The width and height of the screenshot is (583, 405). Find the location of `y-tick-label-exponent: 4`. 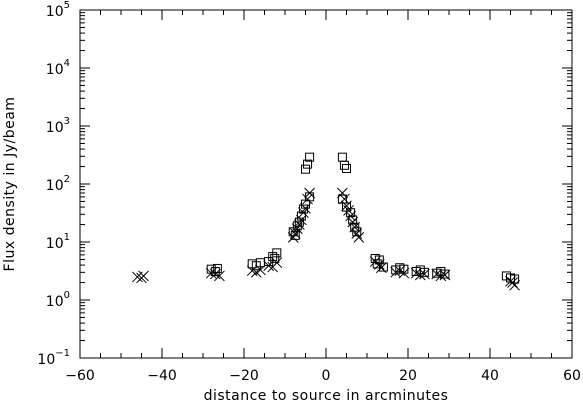

y-tick-label-exponent: 4 is located at coordinates (67, 63).